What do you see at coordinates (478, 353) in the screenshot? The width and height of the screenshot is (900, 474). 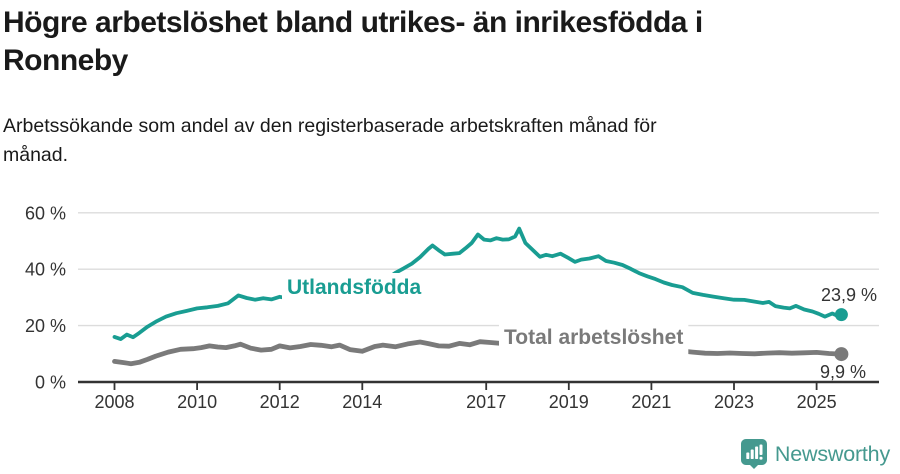 I see `series-line-total-arbetsloshet` at bounding box center [478, 353].